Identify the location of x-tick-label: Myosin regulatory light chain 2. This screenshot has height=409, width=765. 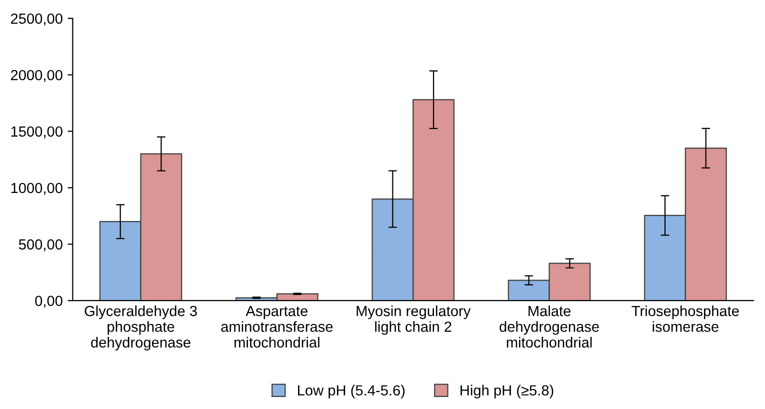
(413, 320).